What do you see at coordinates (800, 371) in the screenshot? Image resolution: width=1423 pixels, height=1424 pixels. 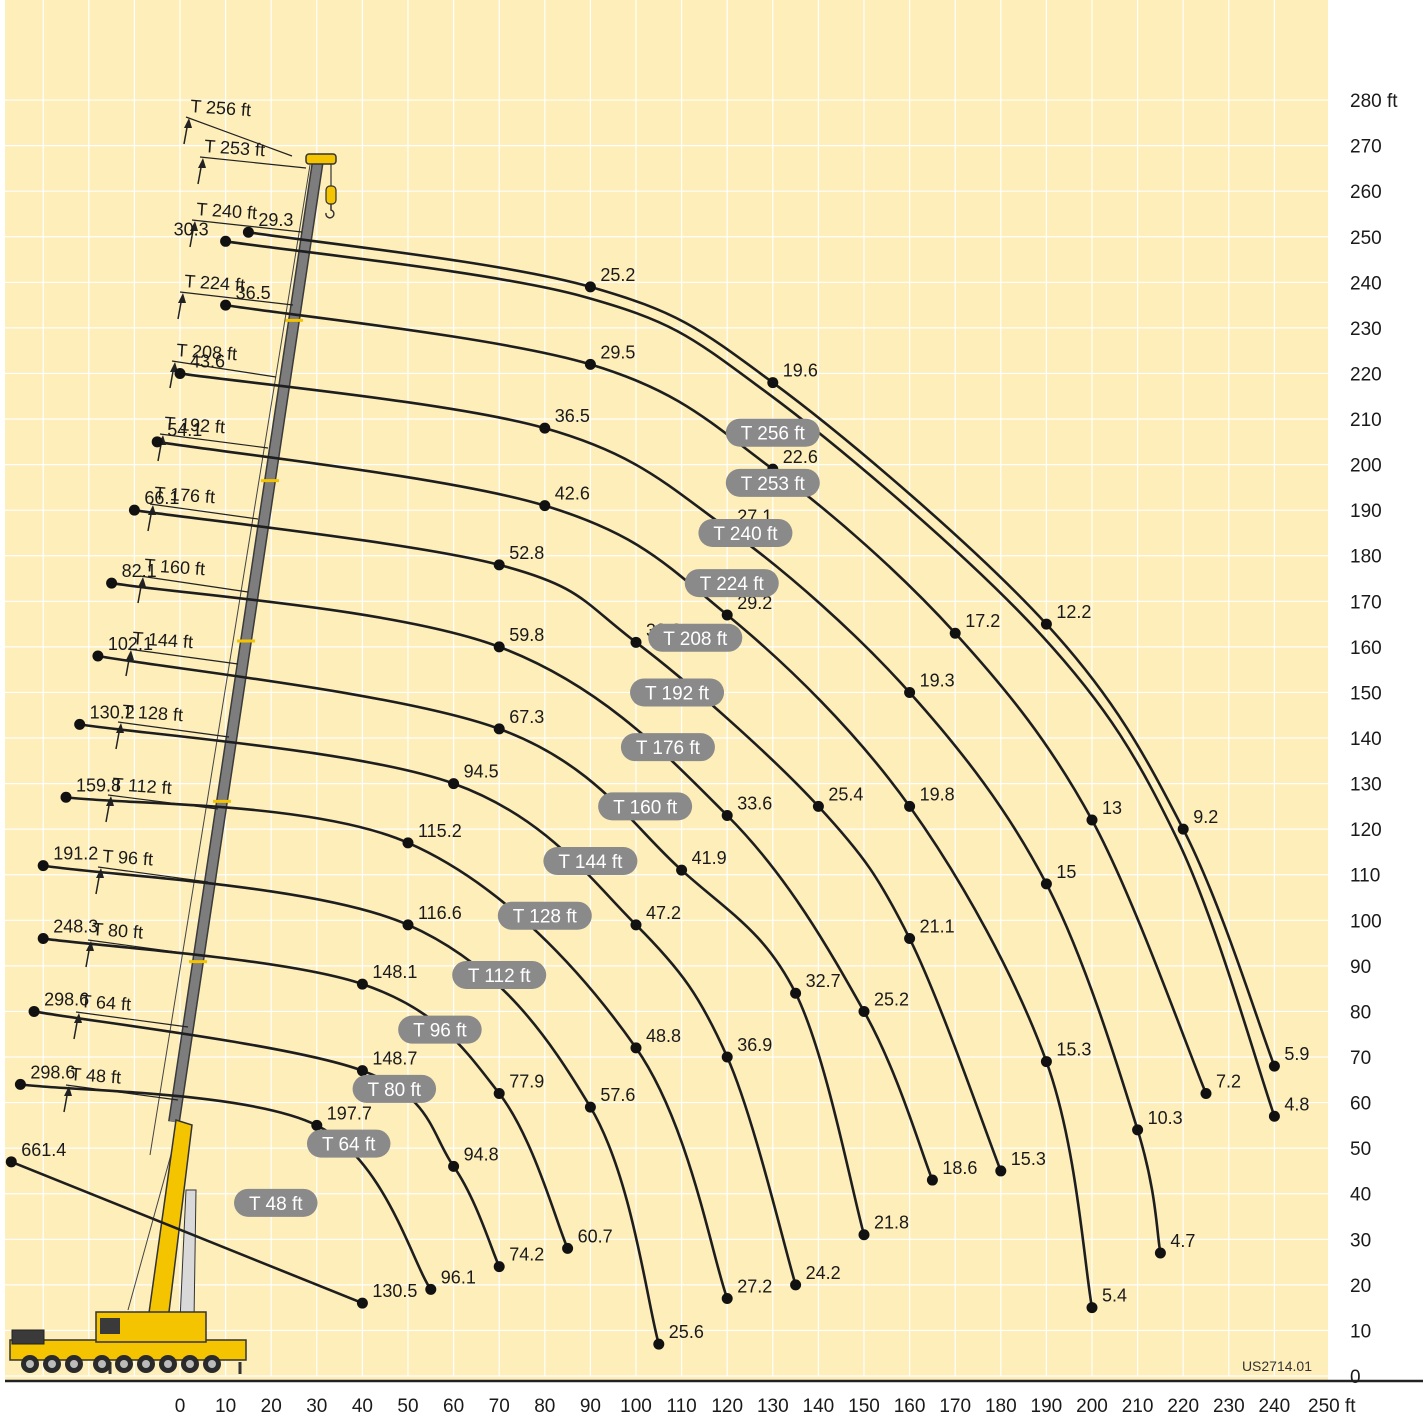 I see `load-value-label: 19.6` at bounding box center [800, 371].